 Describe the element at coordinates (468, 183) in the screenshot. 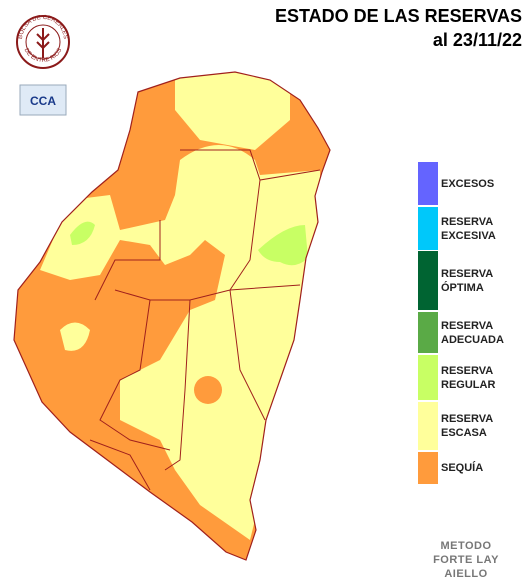

I see `legend-label: EXCESOS` at that location.